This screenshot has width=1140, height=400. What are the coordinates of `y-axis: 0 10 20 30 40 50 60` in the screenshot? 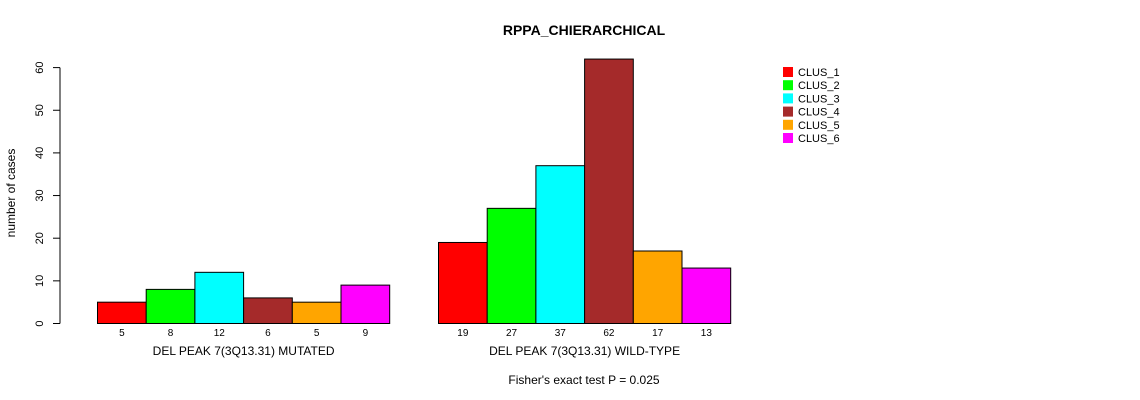 It's located at (47, 194).